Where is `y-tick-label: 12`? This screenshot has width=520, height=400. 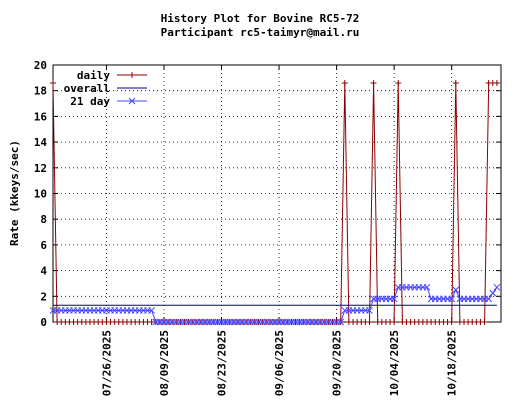
y-tick-label: 12 is located at coordinates (40, 168).